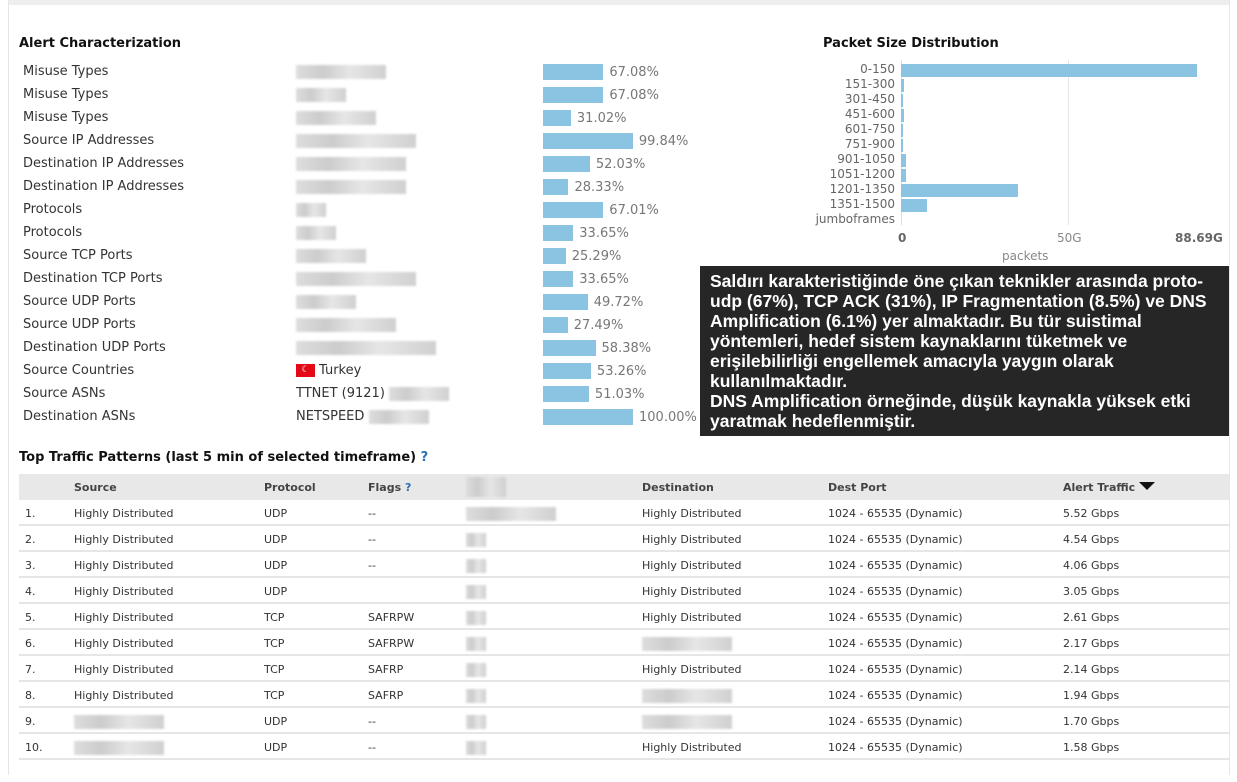  I want to click on alert-label: Source IP Addresses, so click(89, 140).